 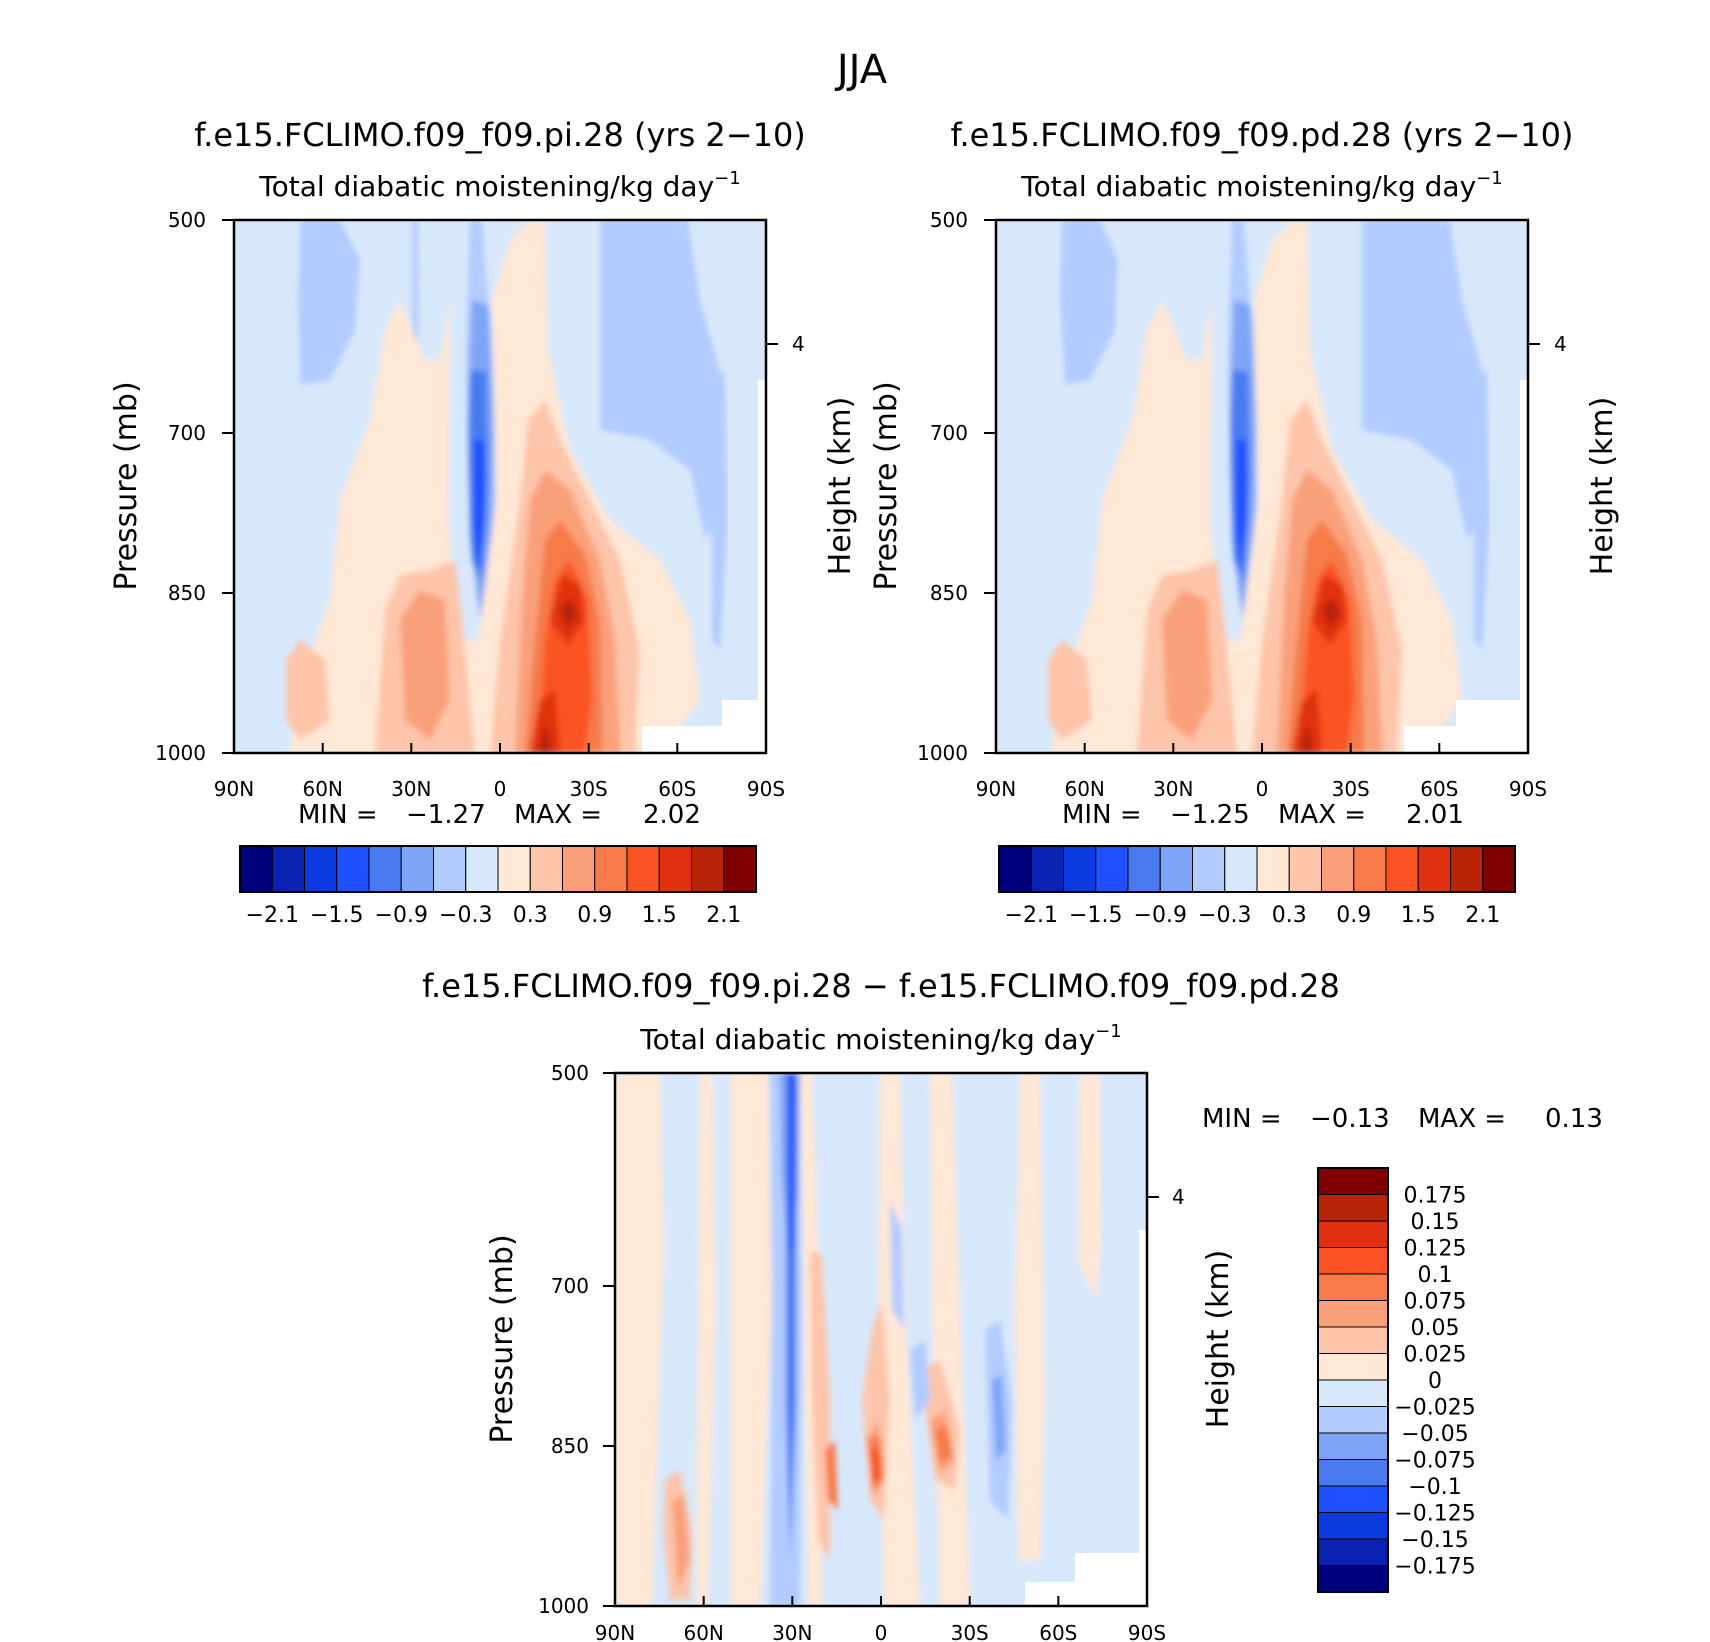 What do you see at coordinates (1147, 1631) in the screenshot?
I see `x-tick-label: 90S` at bounding box center [1147, 1631].